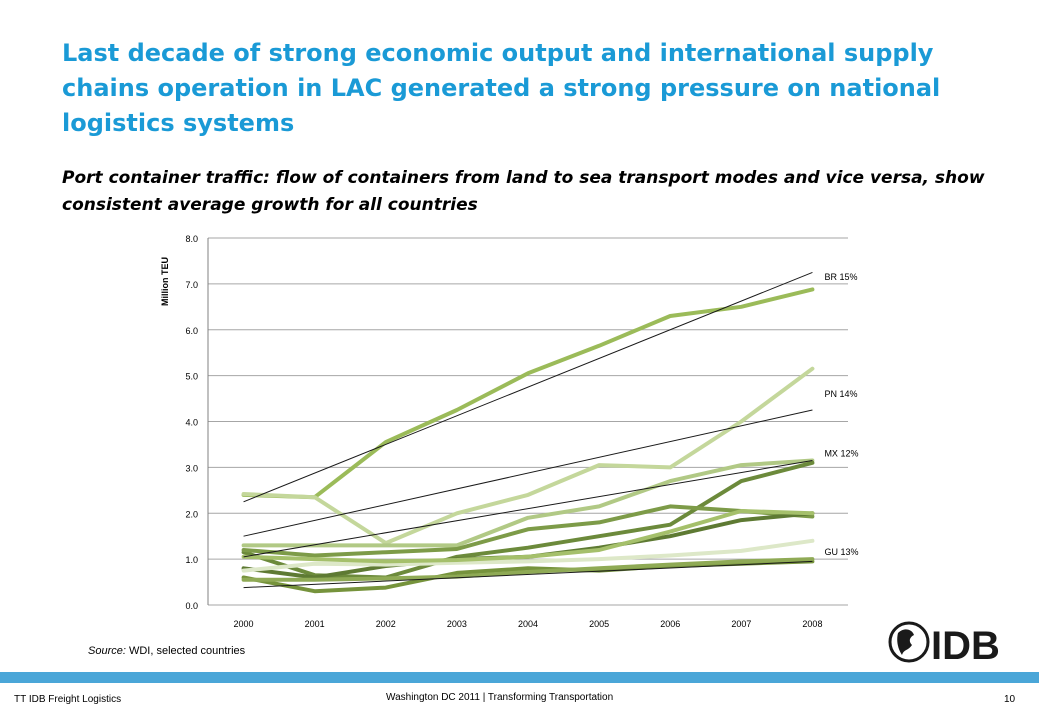  I want to click on x-tick-label: 2005, so click(599, 624).